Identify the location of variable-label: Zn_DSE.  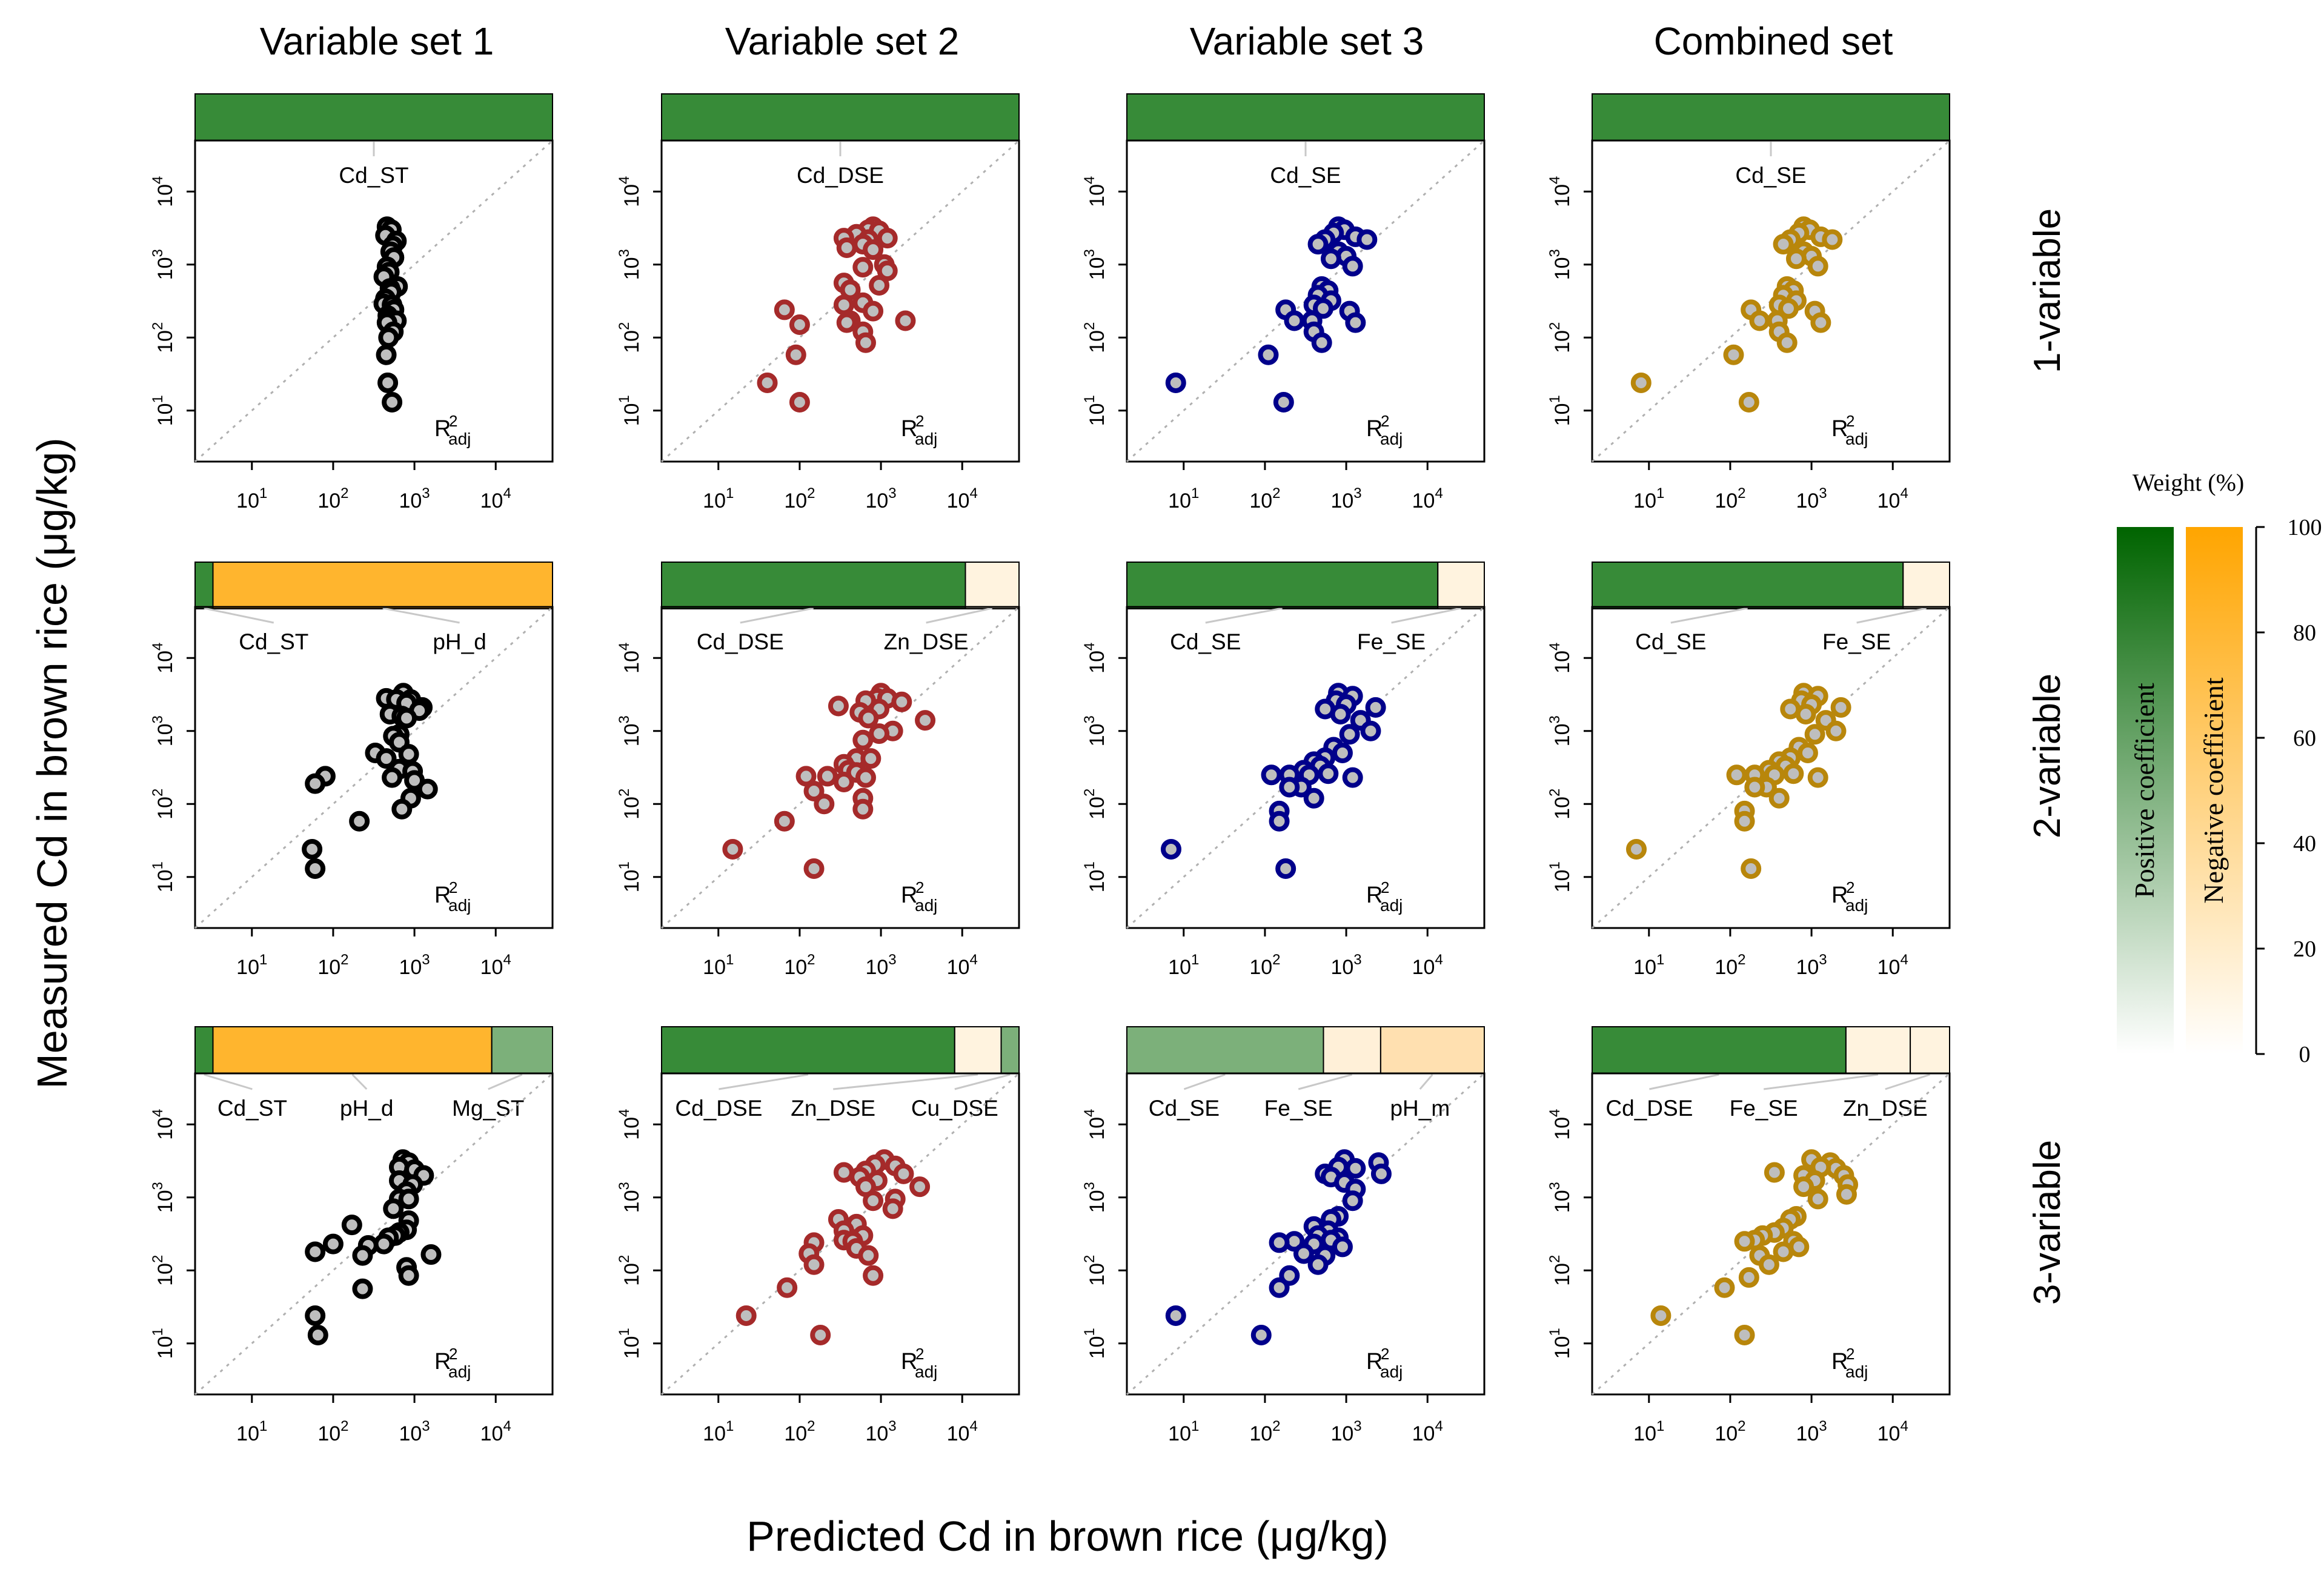
(1886, 1108).